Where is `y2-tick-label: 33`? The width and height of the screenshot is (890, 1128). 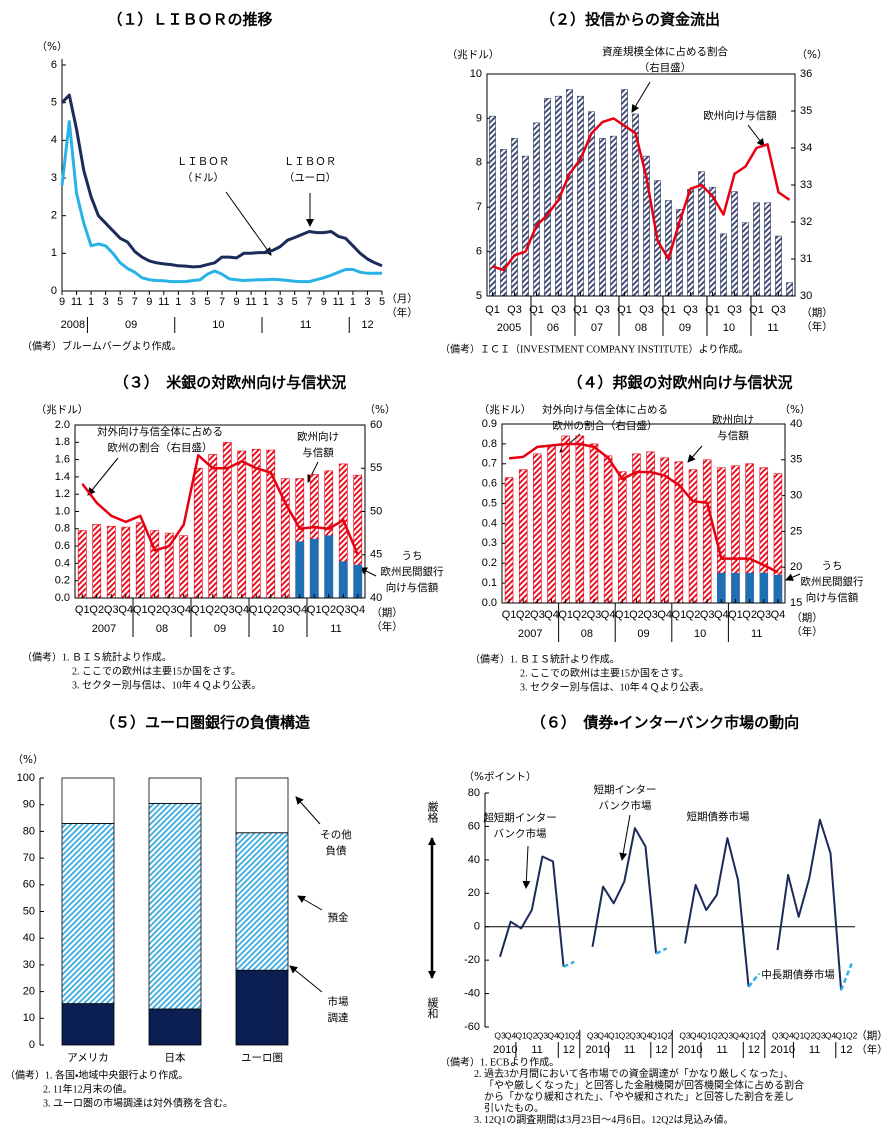
y2-tick-label: 33 is located at coordinates (806, 185).